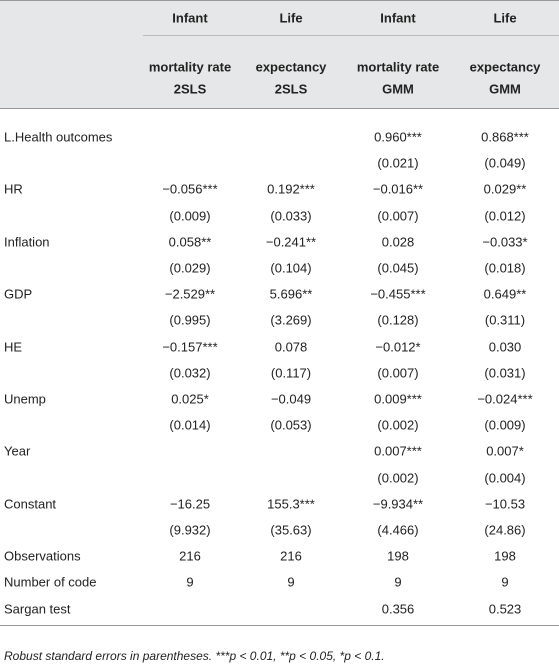  I want to click on row-label: Sargan test, so click(37, 609).